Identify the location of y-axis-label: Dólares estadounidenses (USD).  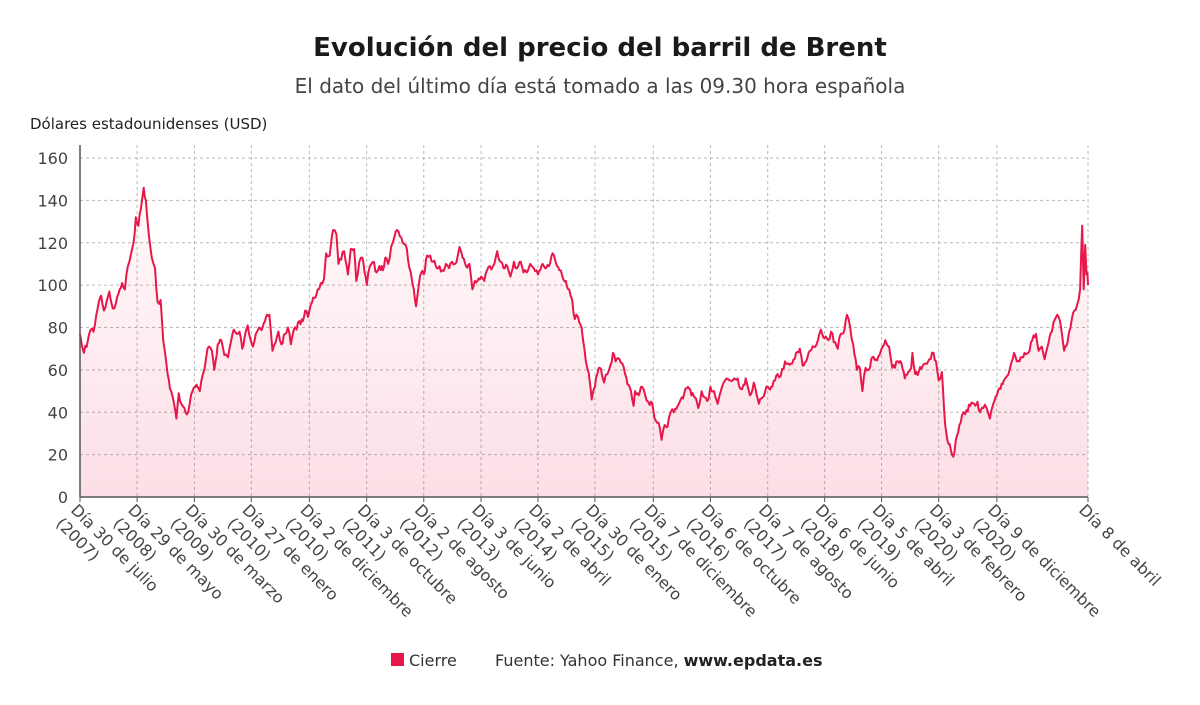
(148, 124).